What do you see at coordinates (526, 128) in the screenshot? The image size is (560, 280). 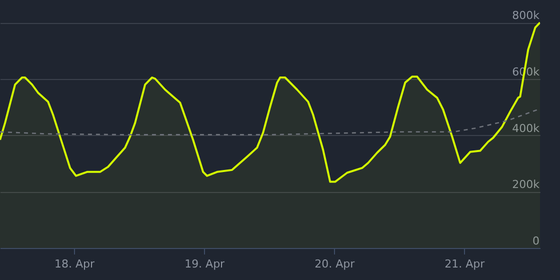 I see `y-tick-label: 400k` at bounding box center [526, 128].